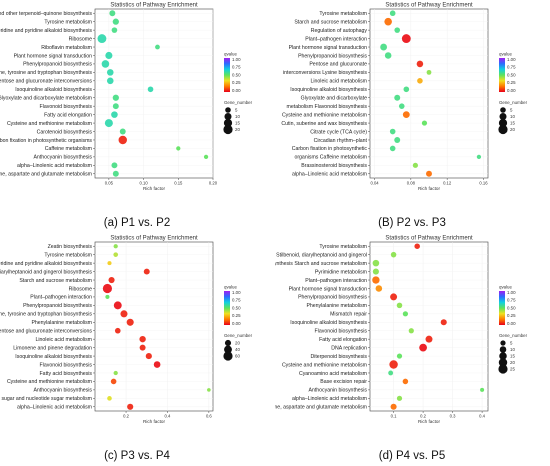 The height and width of the screenshot is (466, 550). What do you see at coordinates (237, 343) in the screenshot?
I see `gene-legend-label: 20` at bounding box center [237, 343].